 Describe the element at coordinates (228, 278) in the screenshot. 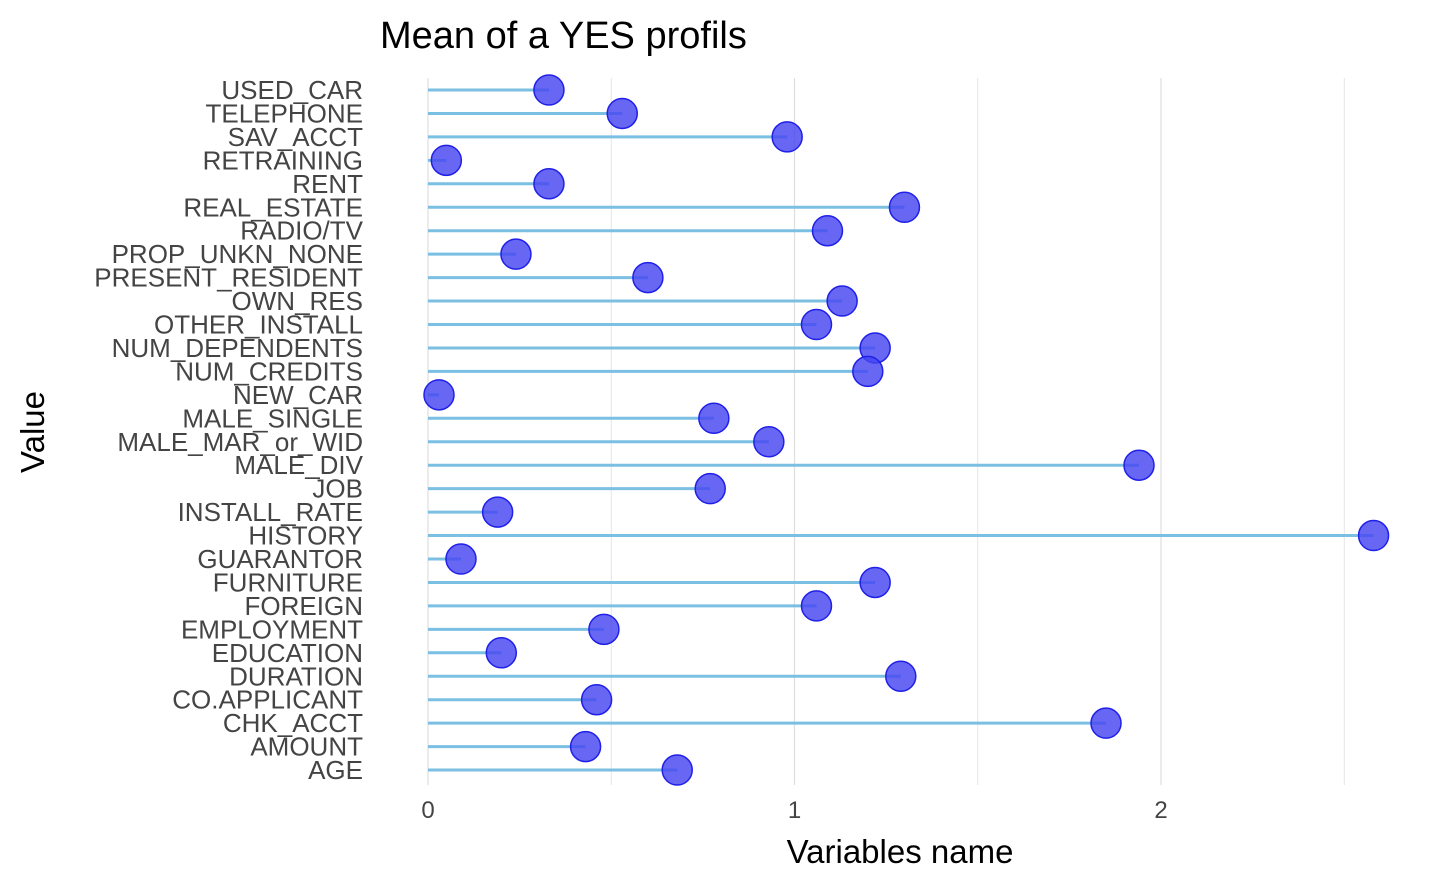

I see `category-label: PRESENT_RESIDENT` at that location.